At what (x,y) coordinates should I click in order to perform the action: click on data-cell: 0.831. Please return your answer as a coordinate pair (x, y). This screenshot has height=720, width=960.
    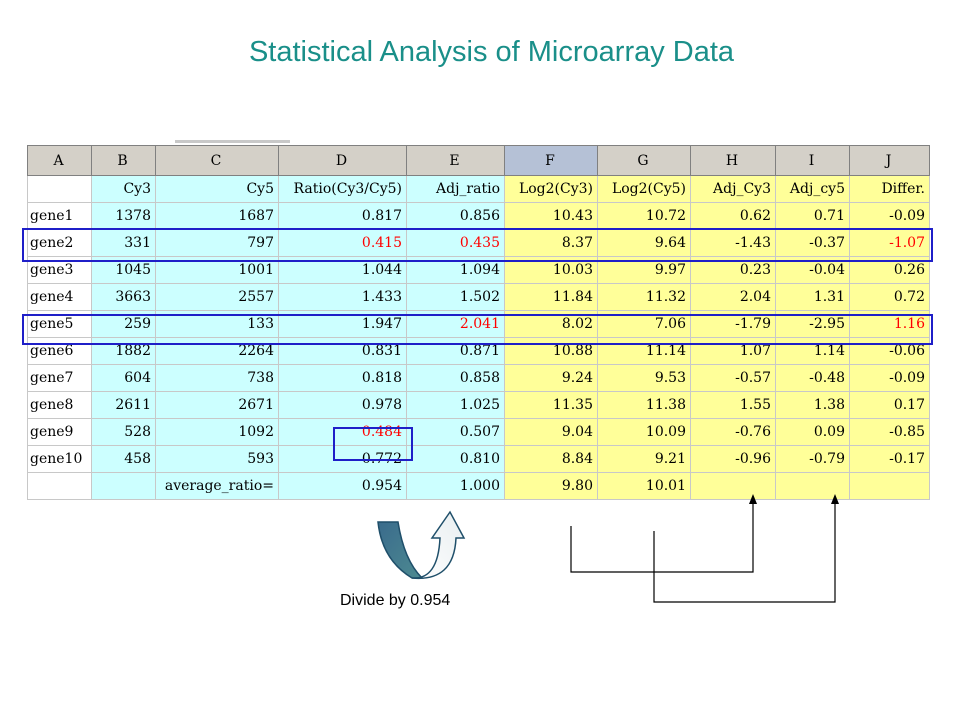
    Looking at the image, I should click on (342, 351).